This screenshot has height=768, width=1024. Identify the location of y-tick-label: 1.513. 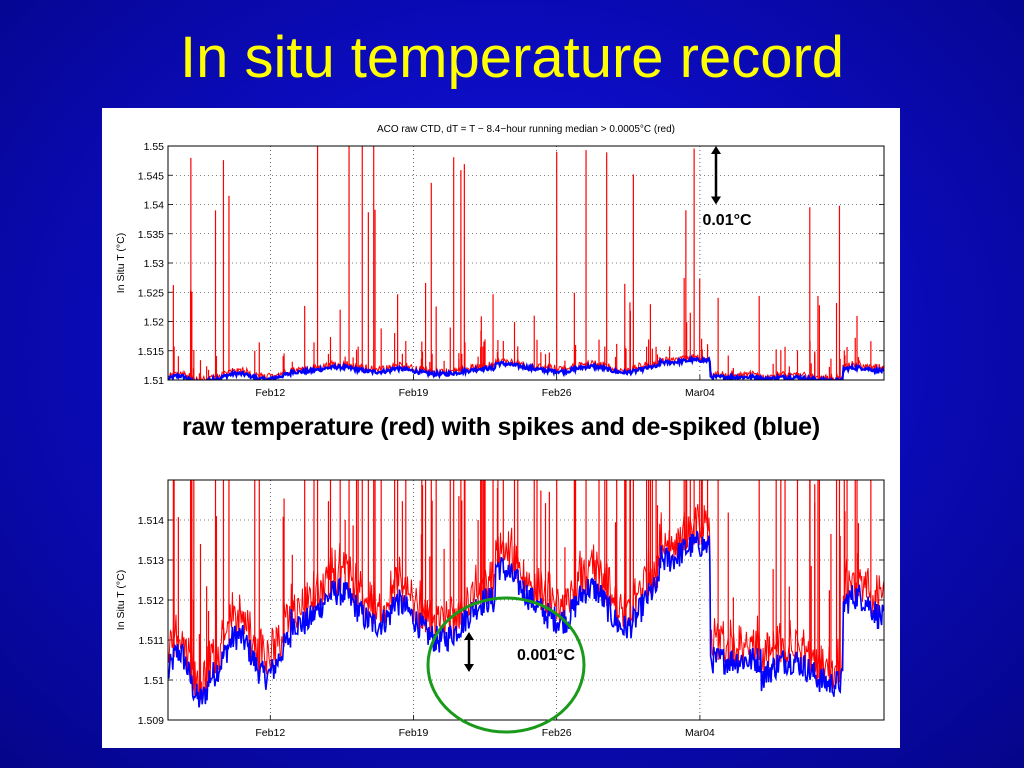
(151, 561).